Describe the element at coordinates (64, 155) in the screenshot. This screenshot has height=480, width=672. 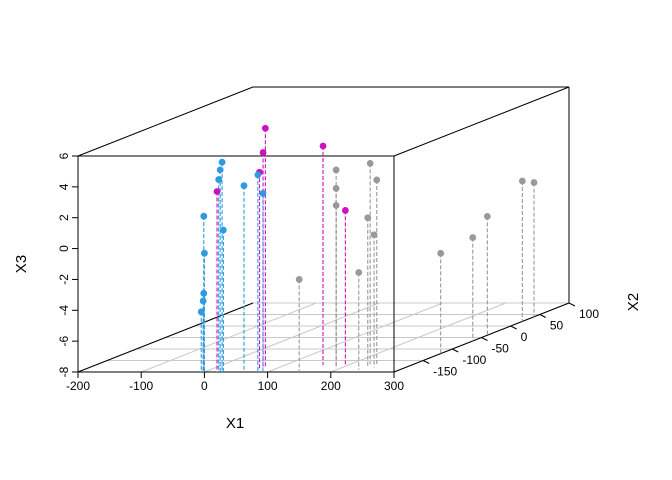
I see `z-tick-label: 6` at that location.